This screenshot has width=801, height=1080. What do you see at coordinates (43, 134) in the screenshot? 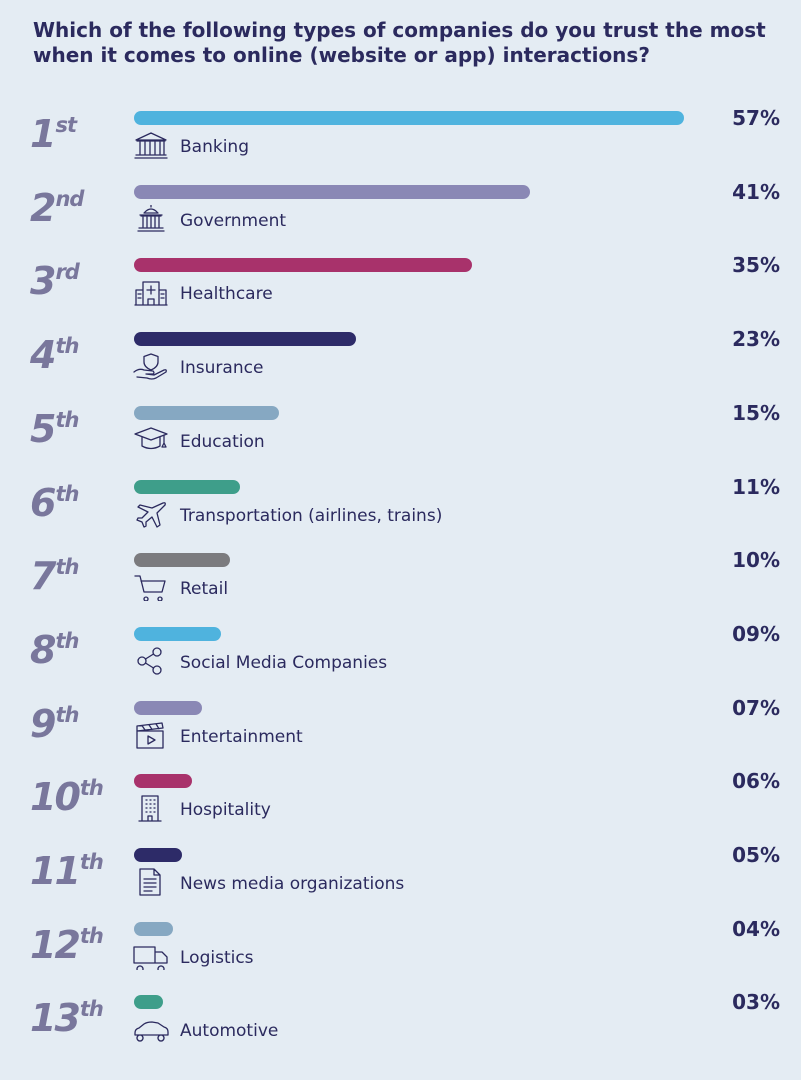
I see `rank-number: 1` at bounding box center [43, 134].